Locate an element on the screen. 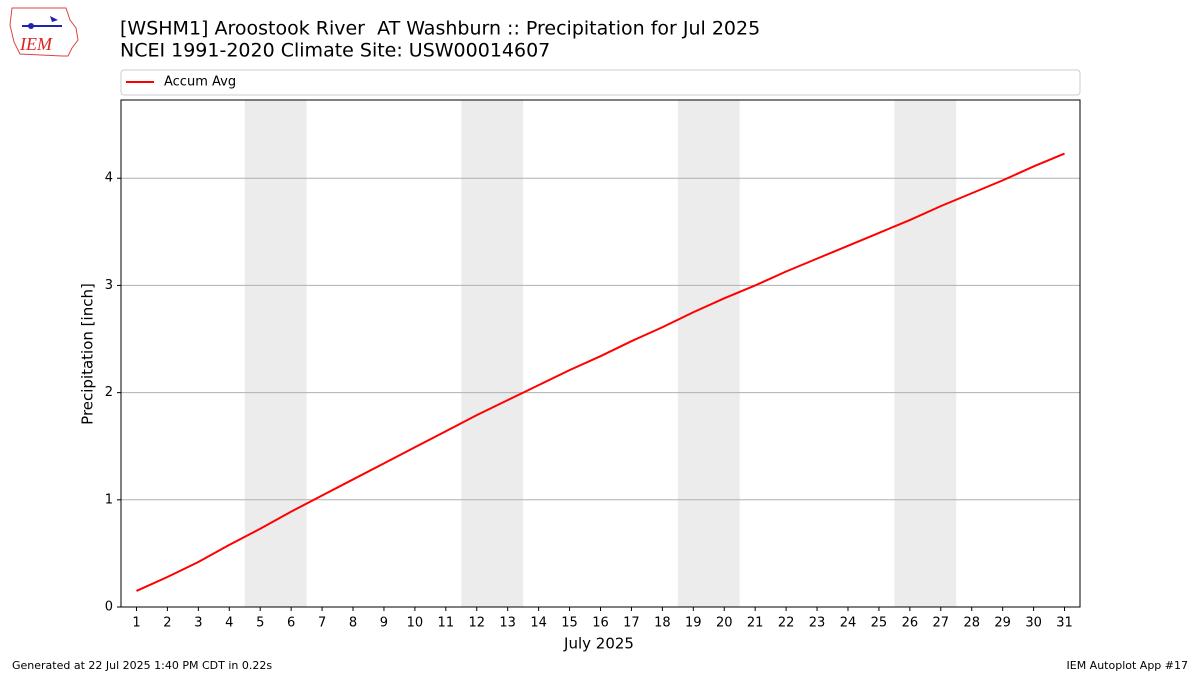  x-tick-label: 19 is located at coordinates (693, 623).